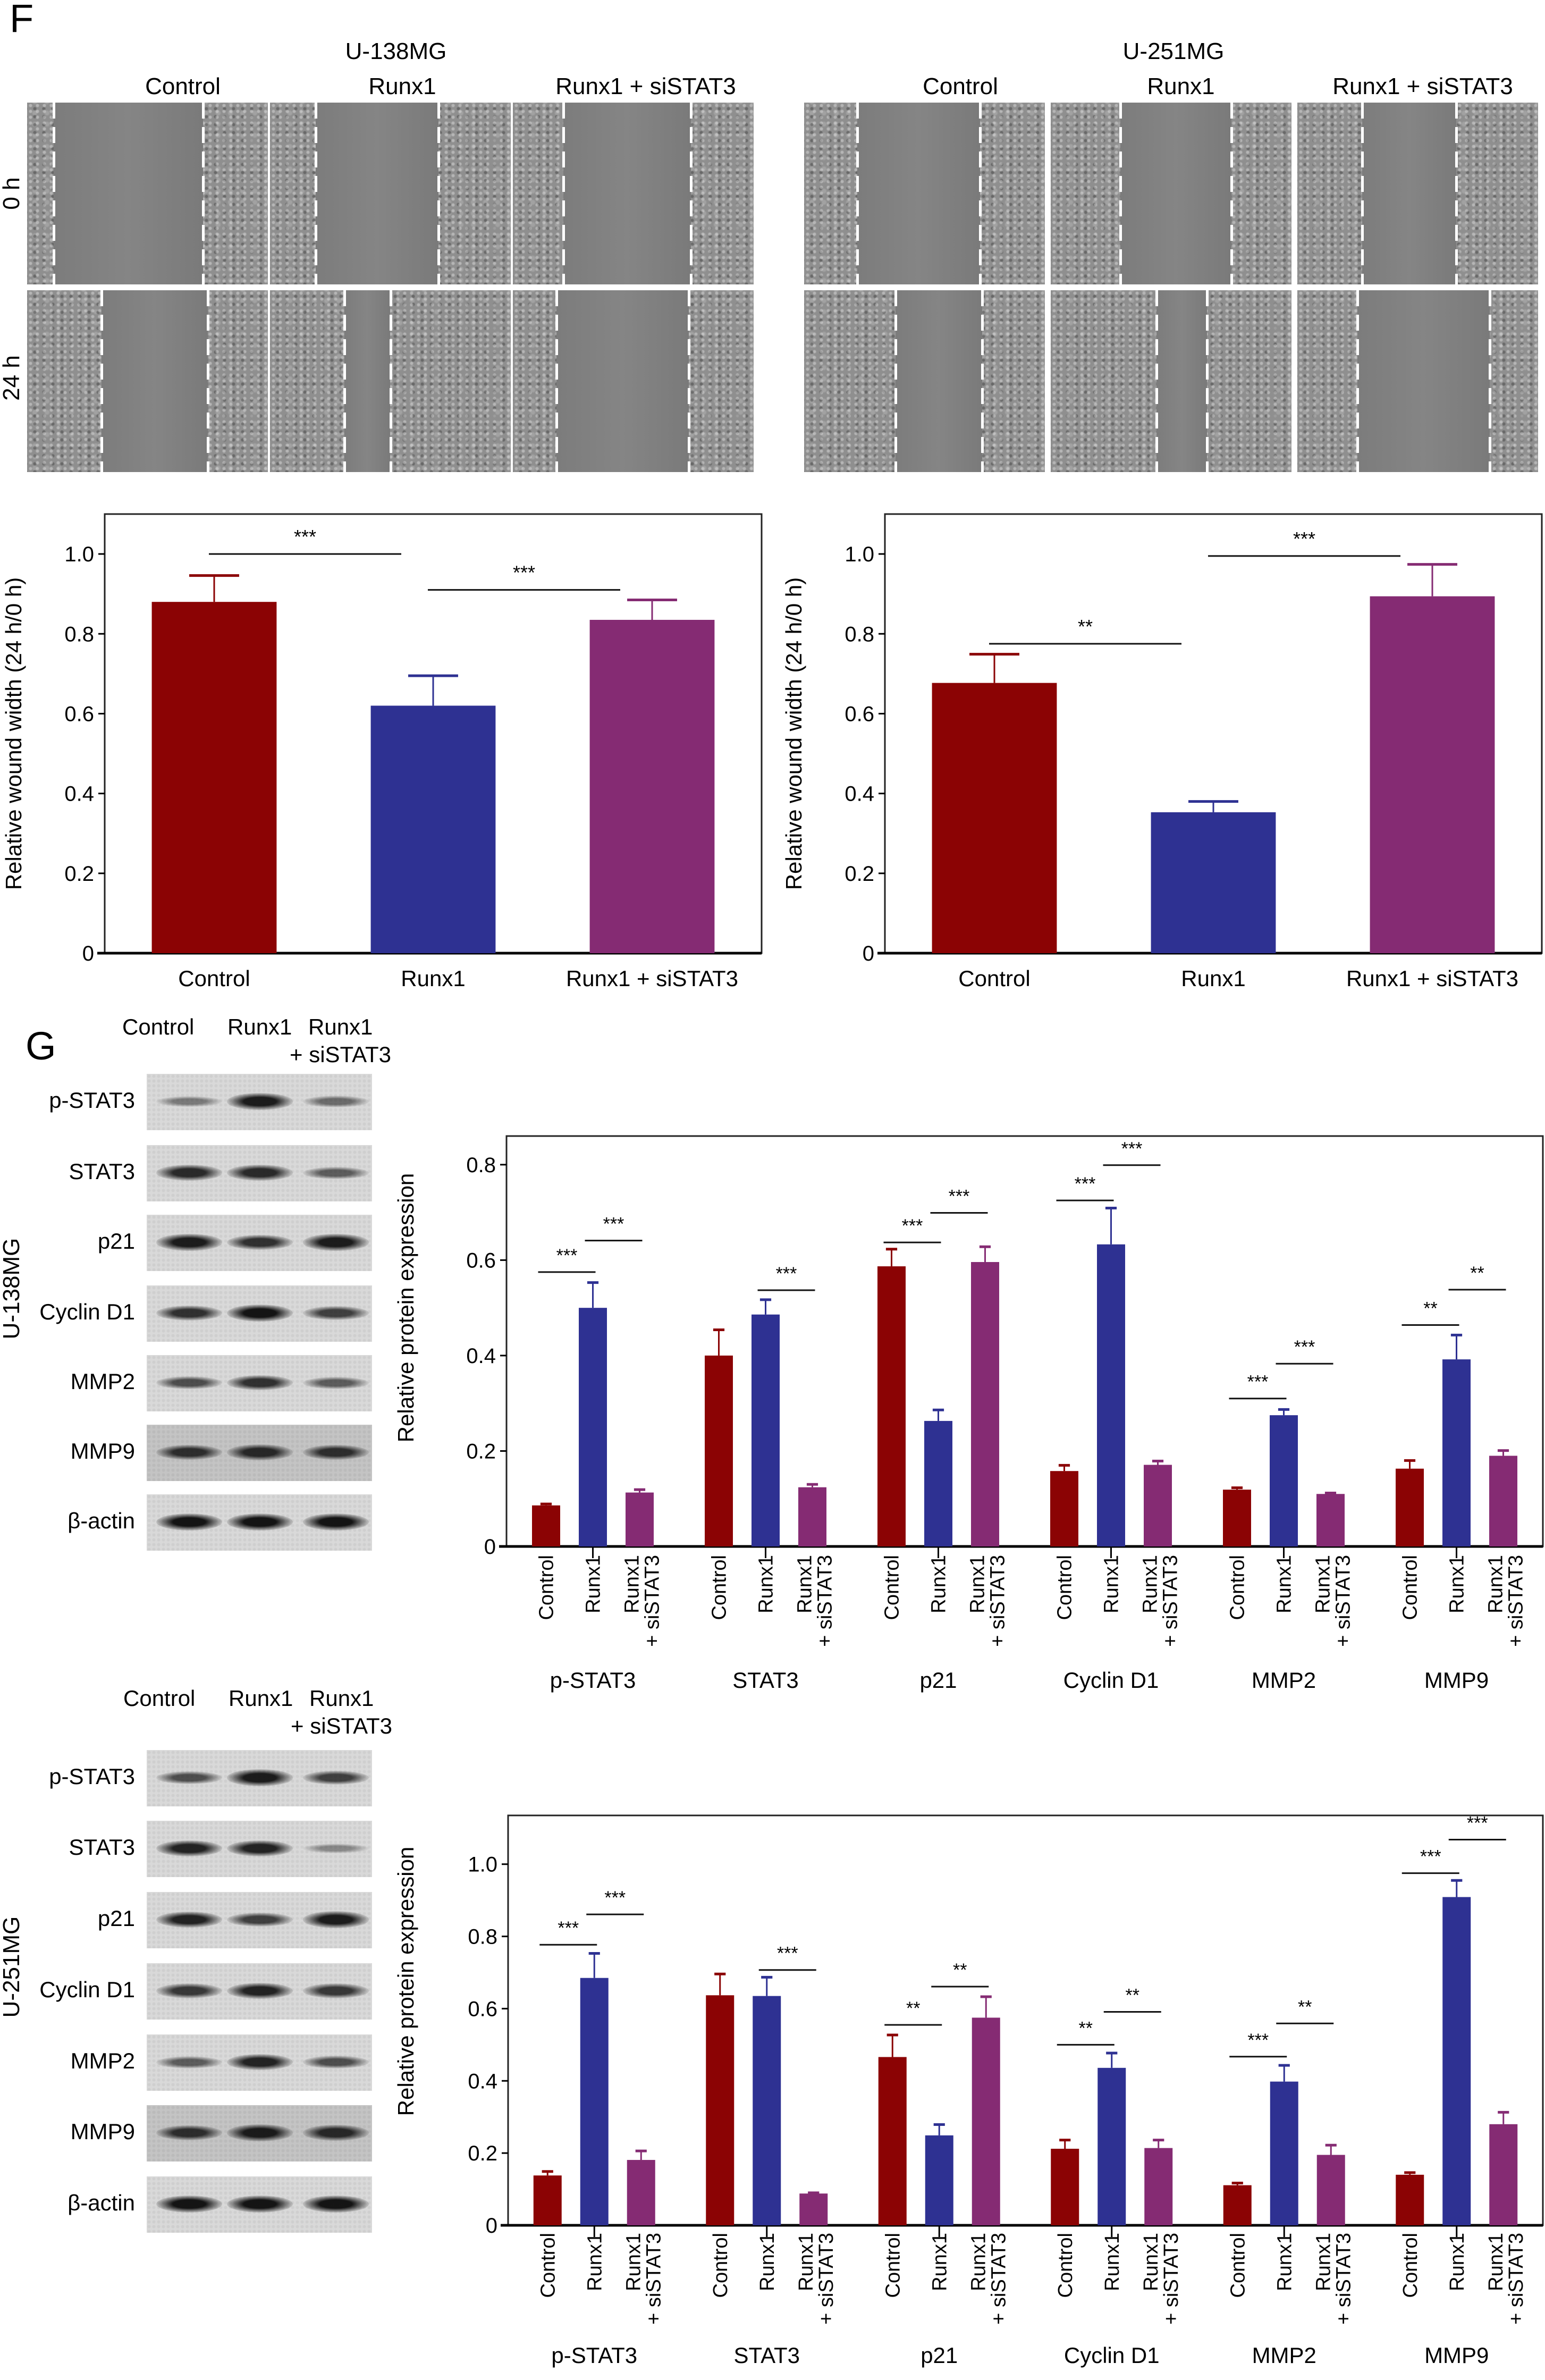 The height and width of the screenshot is (2380, 1545). I want to click on blot-protein-label: β-actin, so click(101, 2202).